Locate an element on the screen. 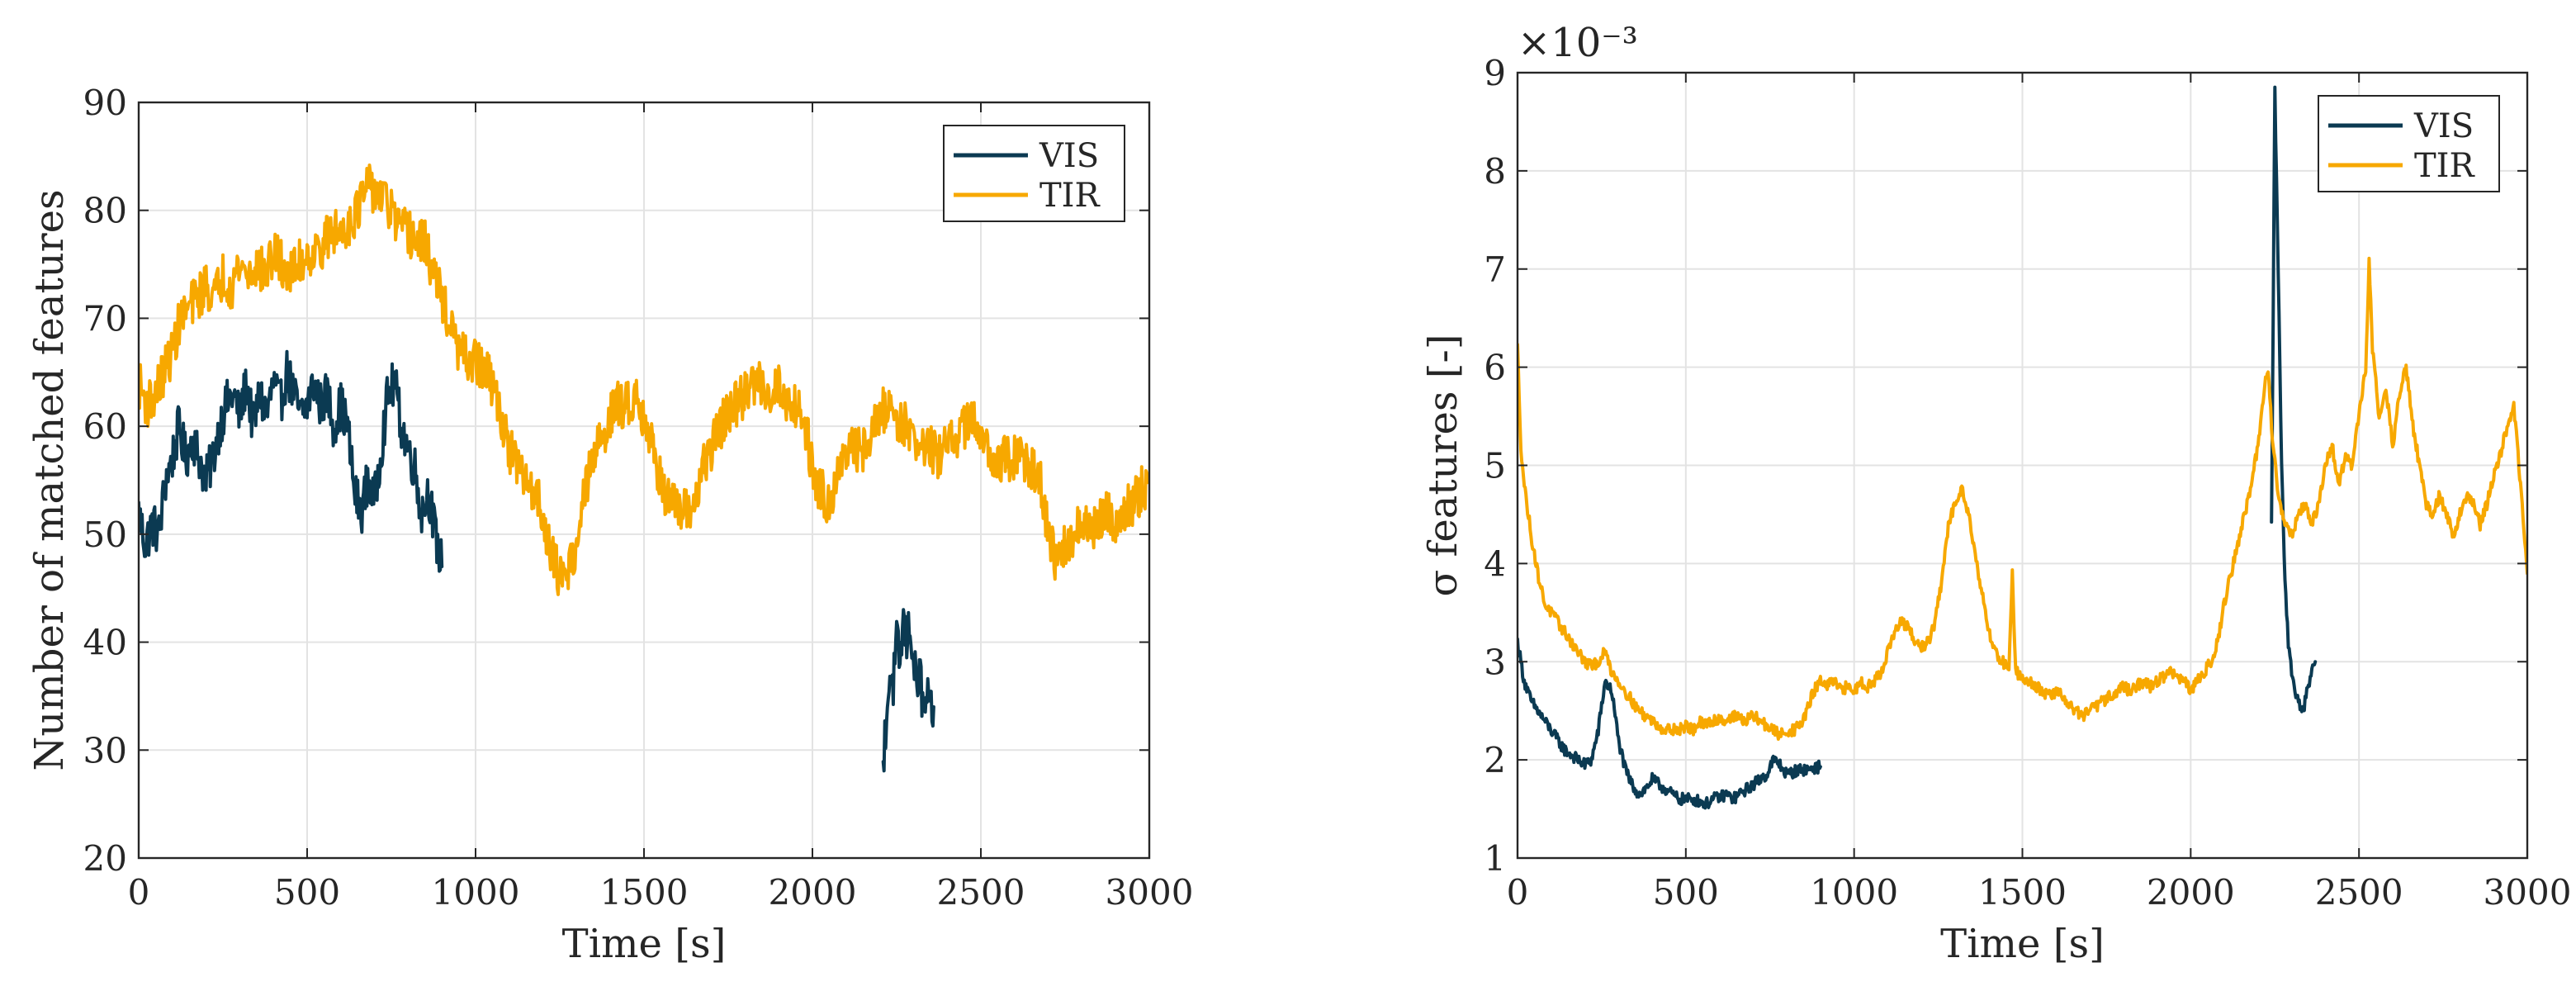 This screenshot has height=991, width=2576. y-tick-label: 9 is located at coordinates (1495, 73).